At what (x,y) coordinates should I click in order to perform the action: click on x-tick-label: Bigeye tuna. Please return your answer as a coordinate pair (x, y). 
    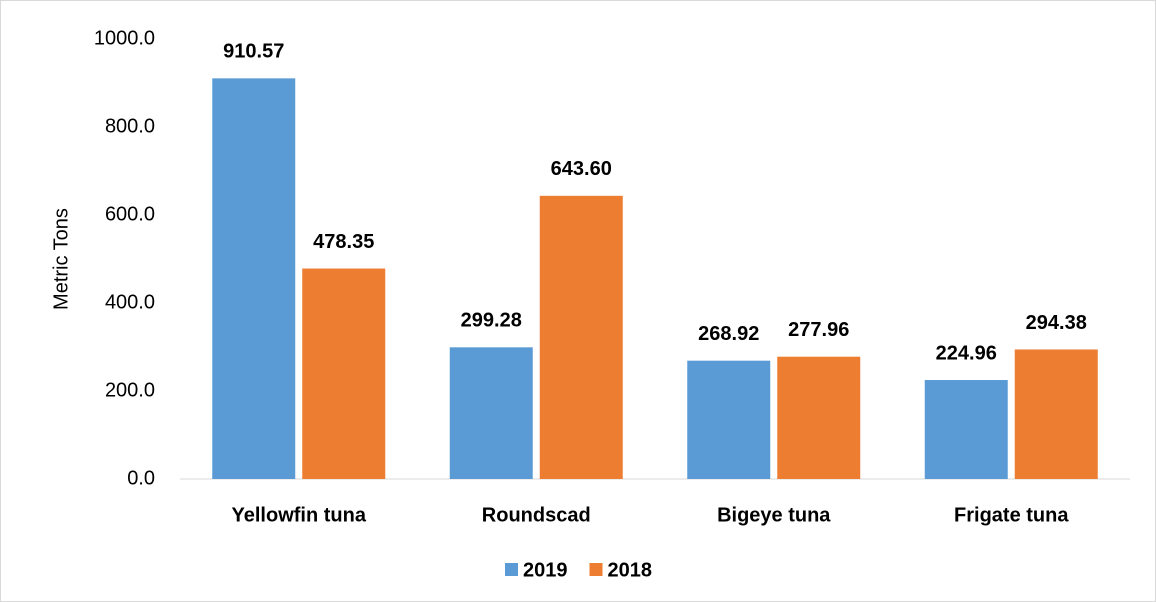
    Looking at the image, I should click on (774, 515).